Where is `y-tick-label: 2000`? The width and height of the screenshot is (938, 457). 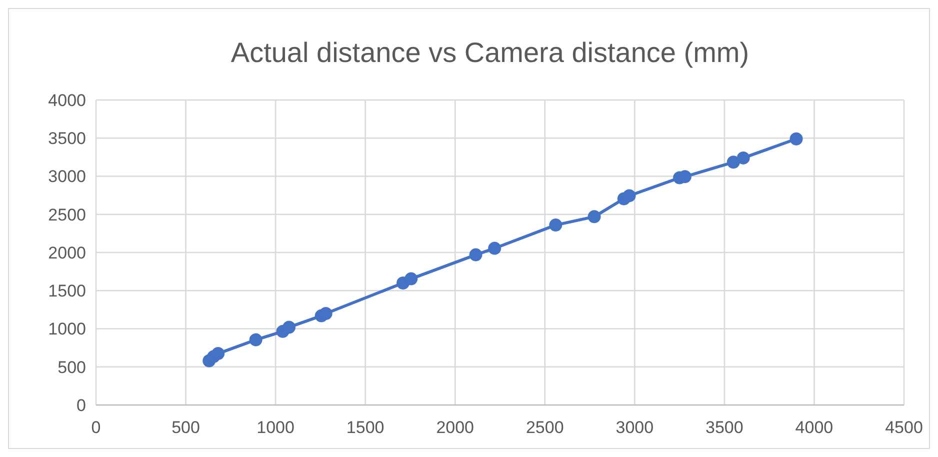
y-tick-label: 2000 is located at coordinates (67, 252).